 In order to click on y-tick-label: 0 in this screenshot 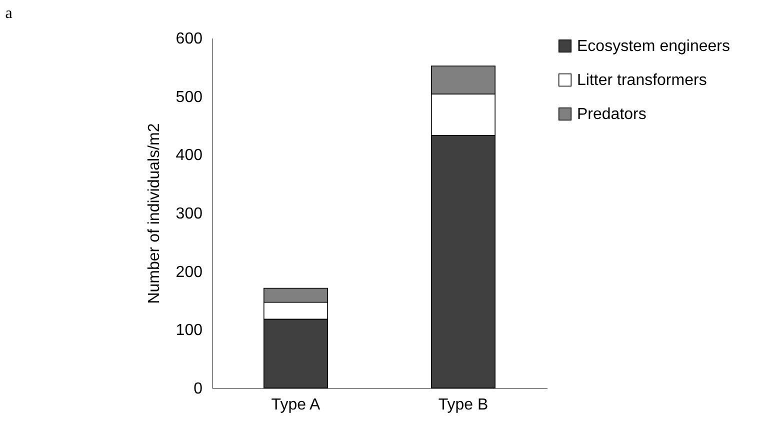, I will do `click(198, 389)`.